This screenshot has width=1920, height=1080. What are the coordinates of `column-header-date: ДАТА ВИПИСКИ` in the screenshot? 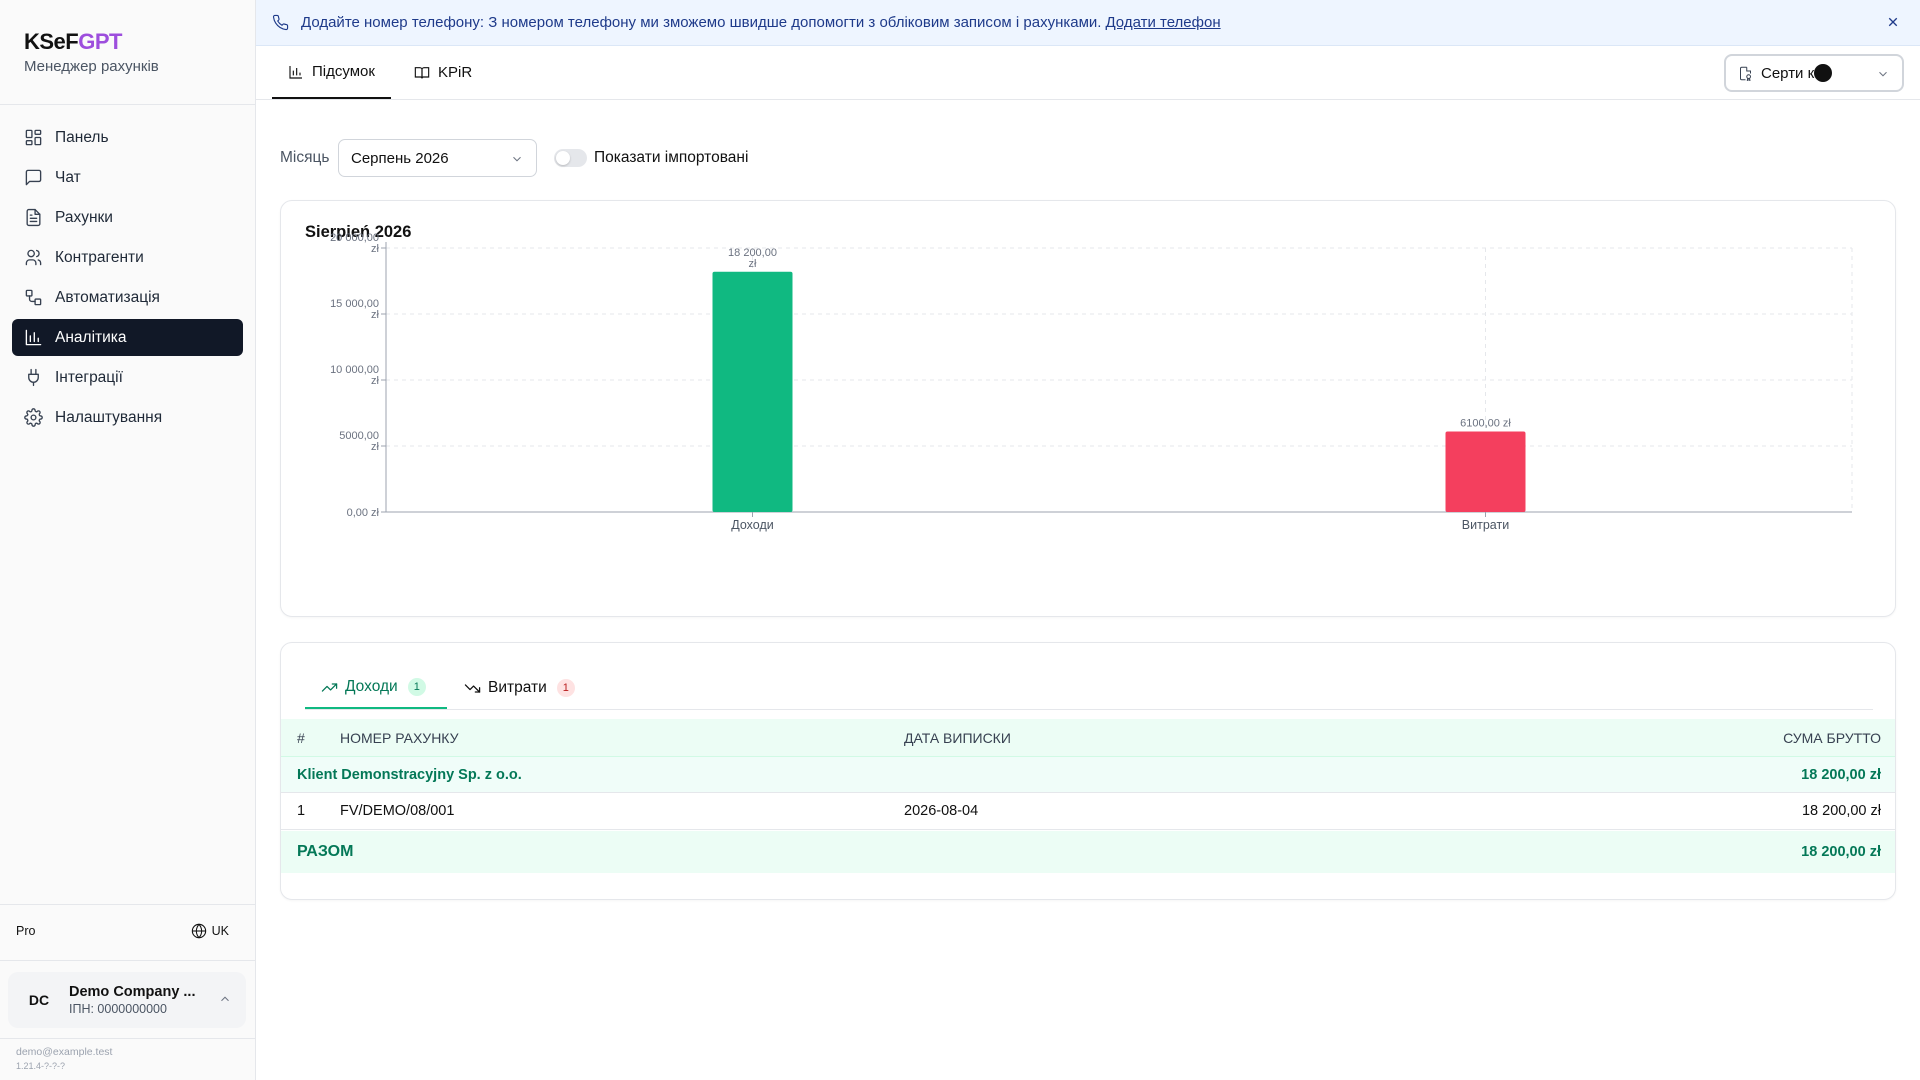 It's located at (957, 737).